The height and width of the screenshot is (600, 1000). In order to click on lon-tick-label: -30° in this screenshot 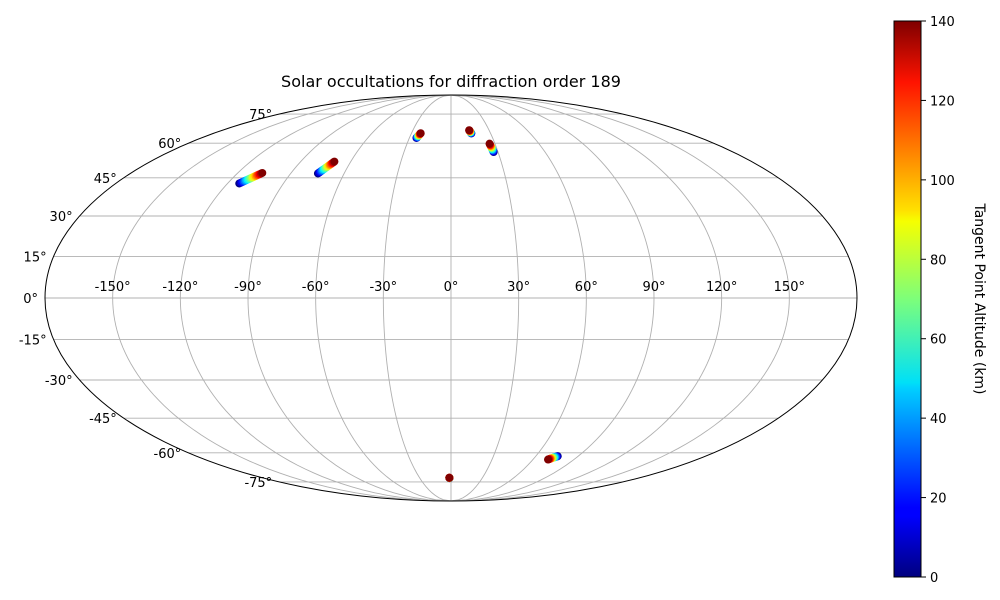, I will do `click(383, 287)`.